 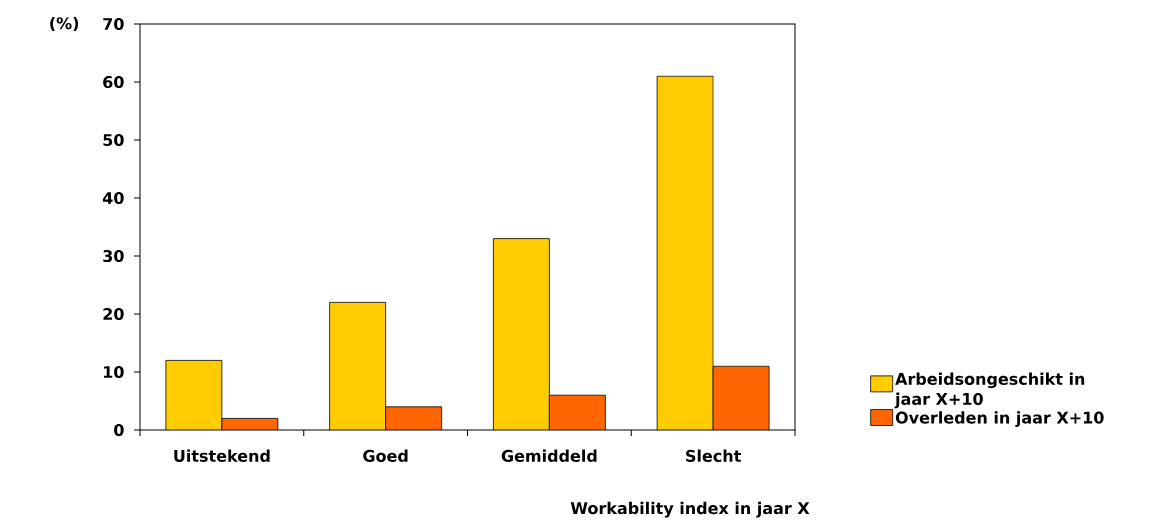 What do you see at coordinates (113, 198) in the screenshot?
I see `y-tick-label: 40` at bounding box center [113, 198].